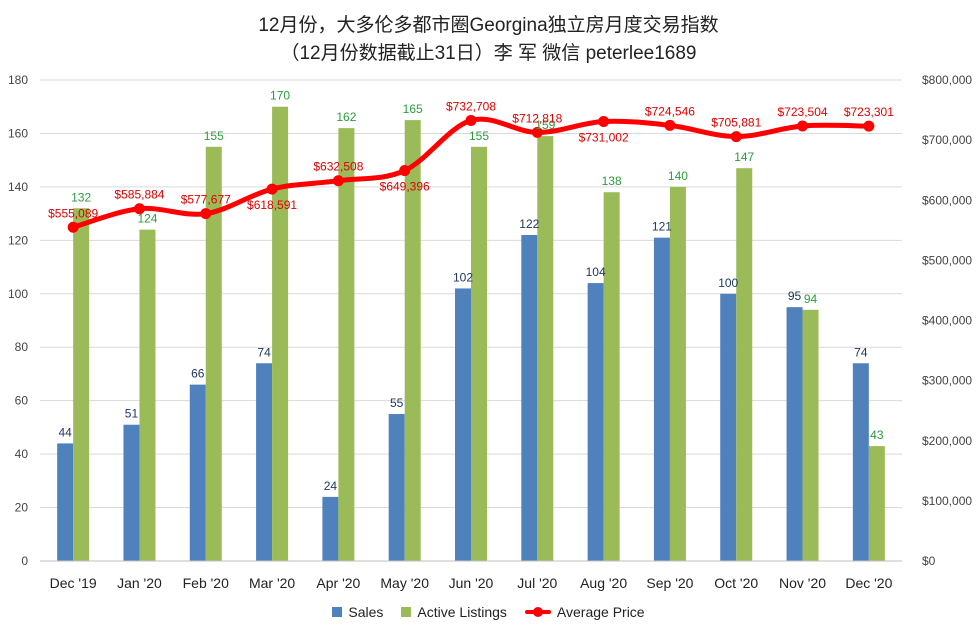 Image resolution: width=977 pixels, height=638 pixels. What do you see at coordinates (947, 140) in the screenshot?
I see `y-right-tick-label: $700,000` at bounding box center [947, 140].